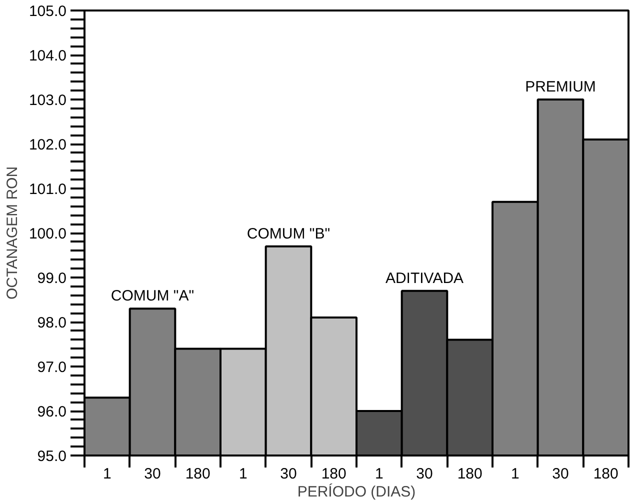 Image resolution: width=636 pixels, height=503 pixels. What do you see at coordinates (47, 100) in the screenshot?
I see `y-tick-label: 103.0` at bounding box center [47, 100].